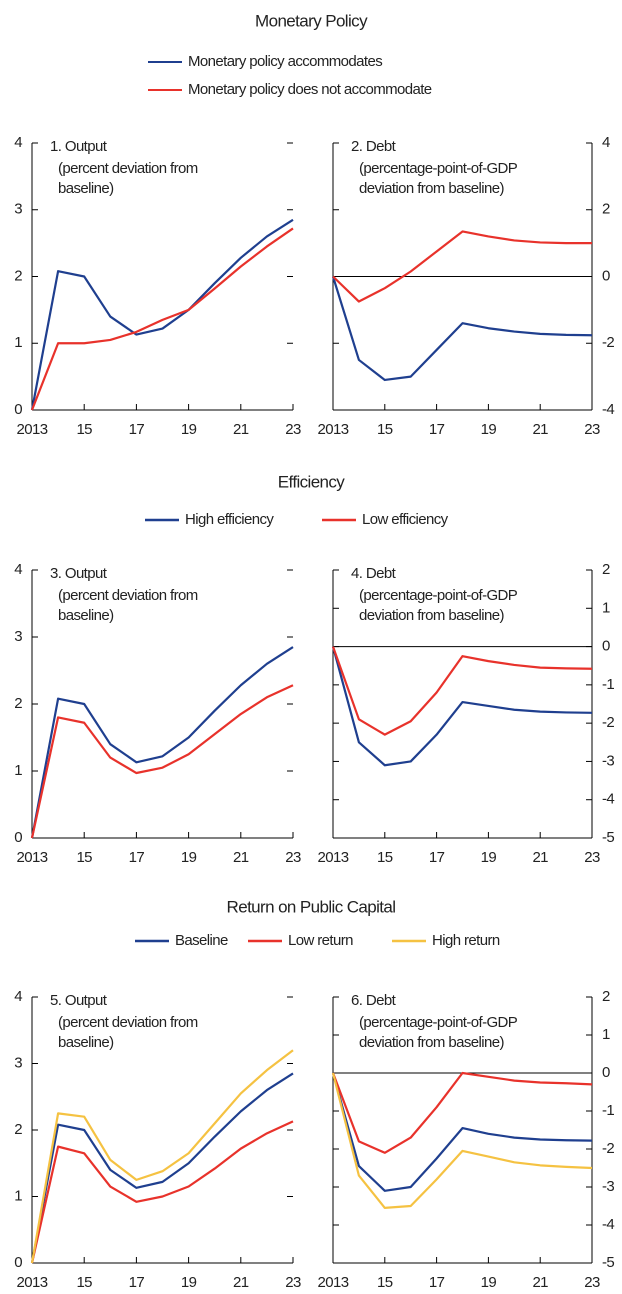 This screenshot has height=1294, width=622. Describe the element at coordinates (374, 573) in the screenshot. I see `panel-title: 4. Debt` at that location.